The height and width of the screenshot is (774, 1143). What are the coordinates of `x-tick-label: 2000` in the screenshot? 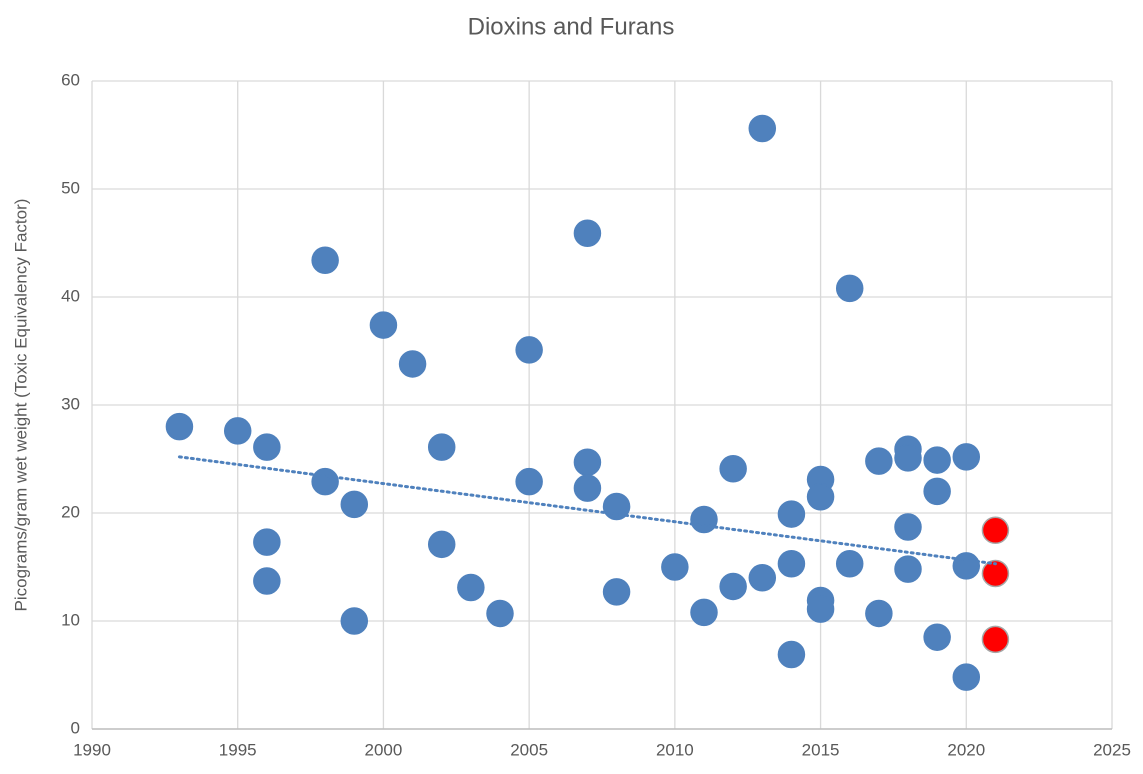 It's located at (384, 749).